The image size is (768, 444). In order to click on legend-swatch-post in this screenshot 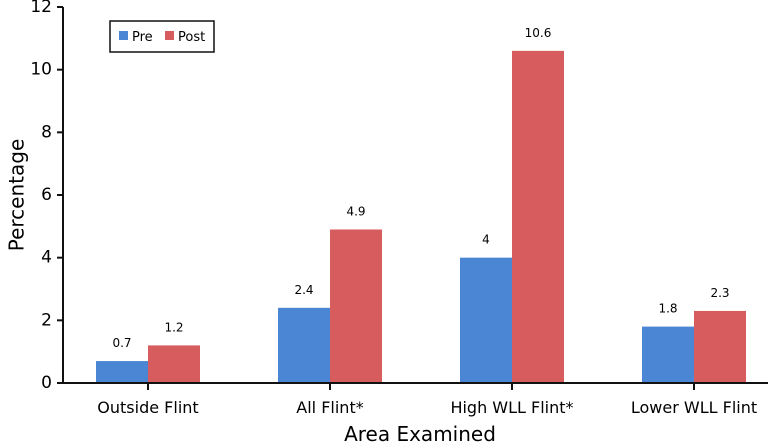, I will do `click(169, 35)`.